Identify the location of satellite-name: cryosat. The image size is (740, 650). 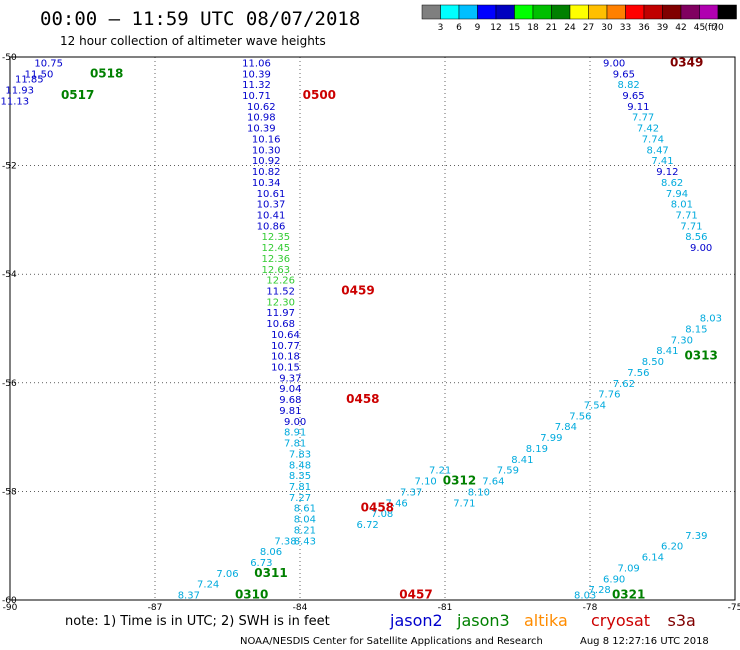
(620, 620).